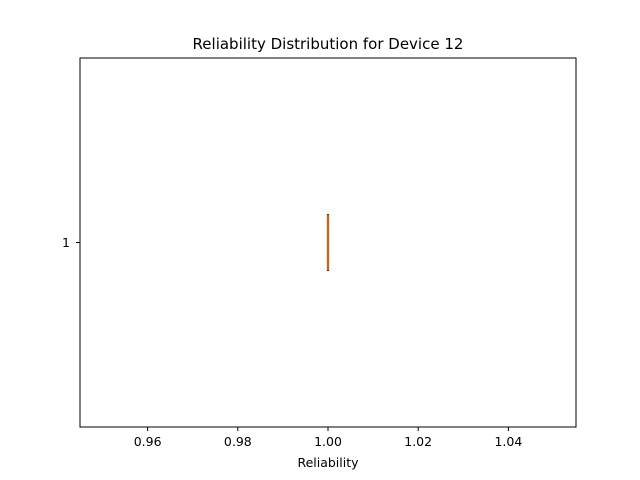 The height and width of the screenshot is (480, 640). I want to click on x-axis-label: Reliability, so click(328, 462).